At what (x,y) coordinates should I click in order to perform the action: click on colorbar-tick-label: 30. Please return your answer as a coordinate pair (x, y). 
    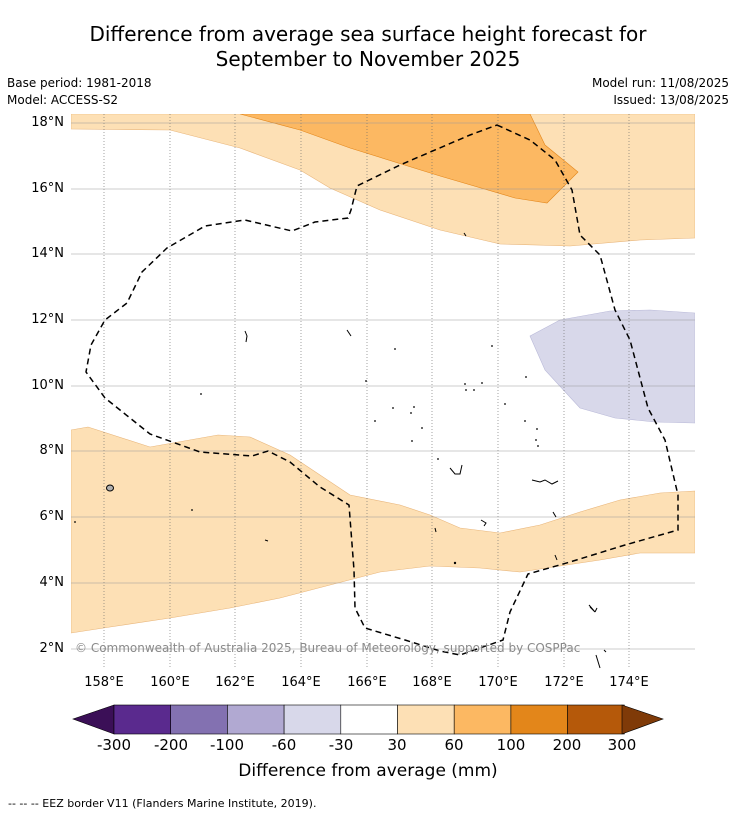
    Looking at the image, I should click on (397, 745).